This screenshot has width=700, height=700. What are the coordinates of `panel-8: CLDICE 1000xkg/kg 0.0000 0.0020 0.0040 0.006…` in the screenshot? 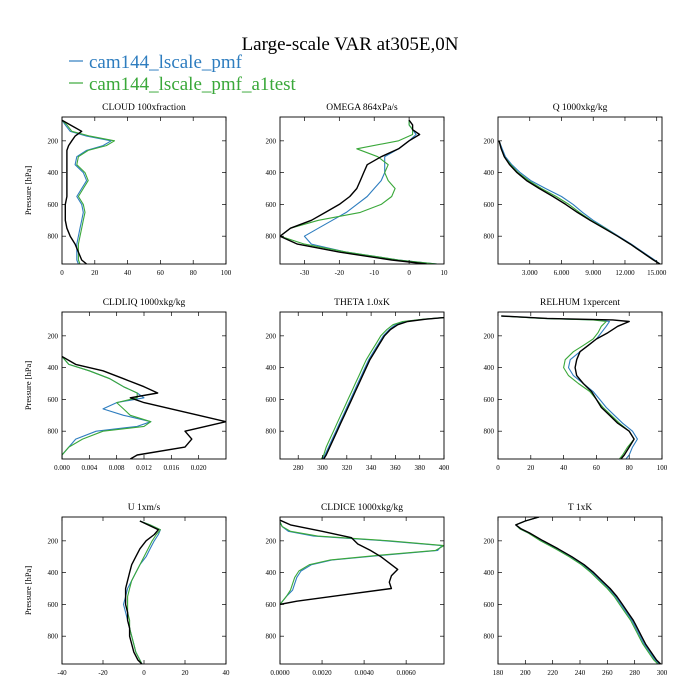 It's located at (355, 590).